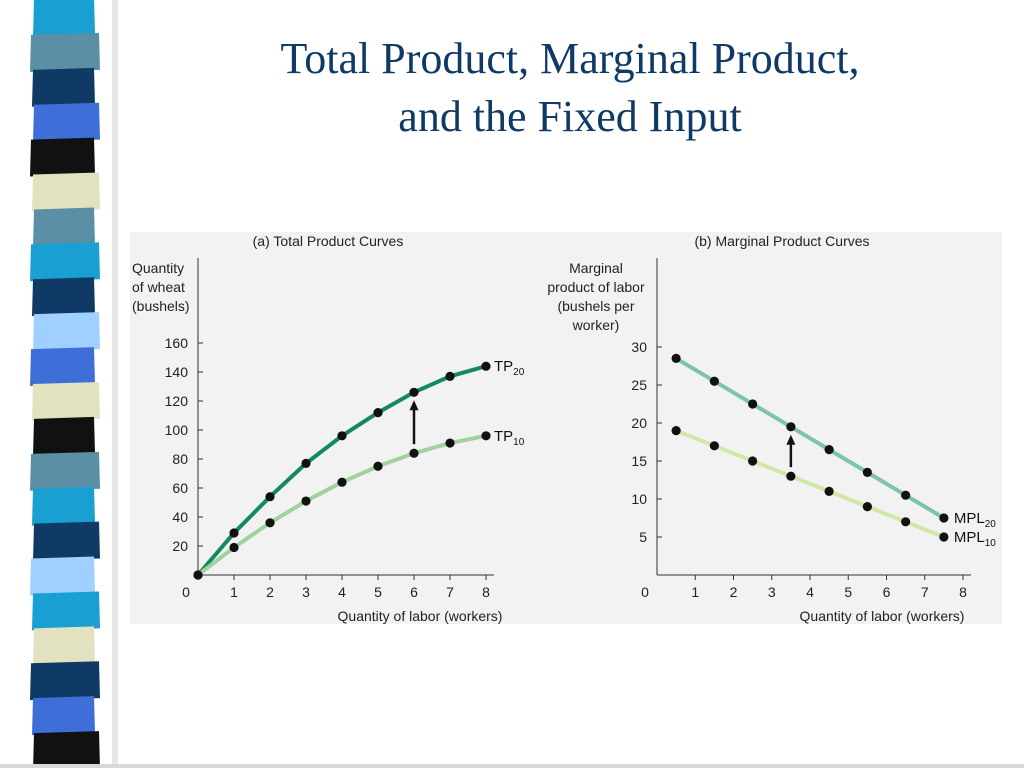  What do you see at coordinates (639, 347) in the screenshot?
I see `y-tick-label: 30` at bounding box center [639, 347].